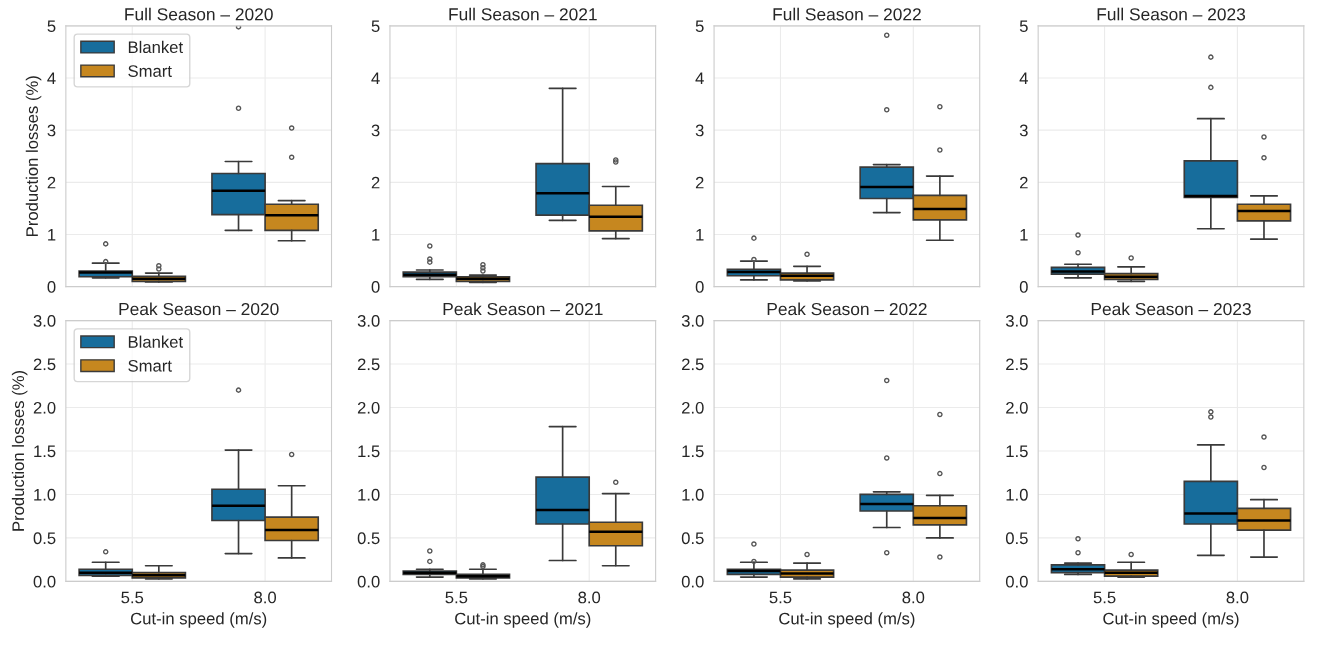 The height and width of the screenshot is (646, 1317). Describe the element at coordinates (1171, 309) in the screenshot. I see `chart-title: Peak Season – 2023` at that location.